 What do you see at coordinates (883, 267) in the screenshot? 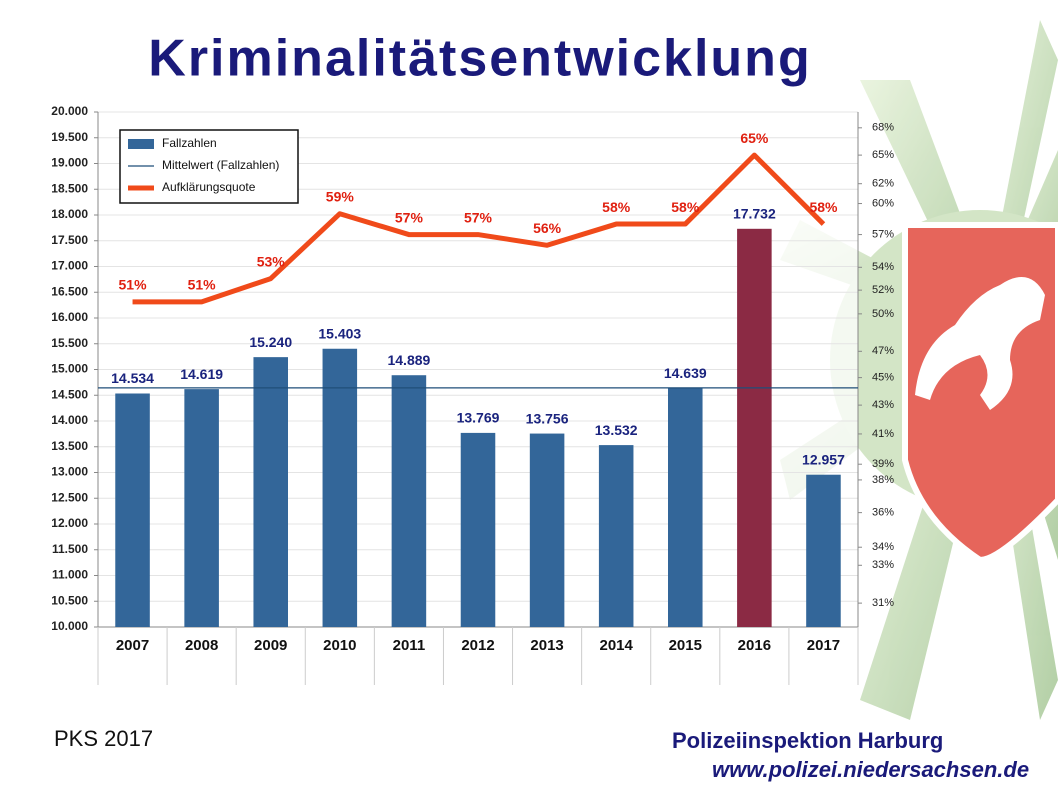
I see `y2-tick-label: 54%` at bounding box center [883, 267].